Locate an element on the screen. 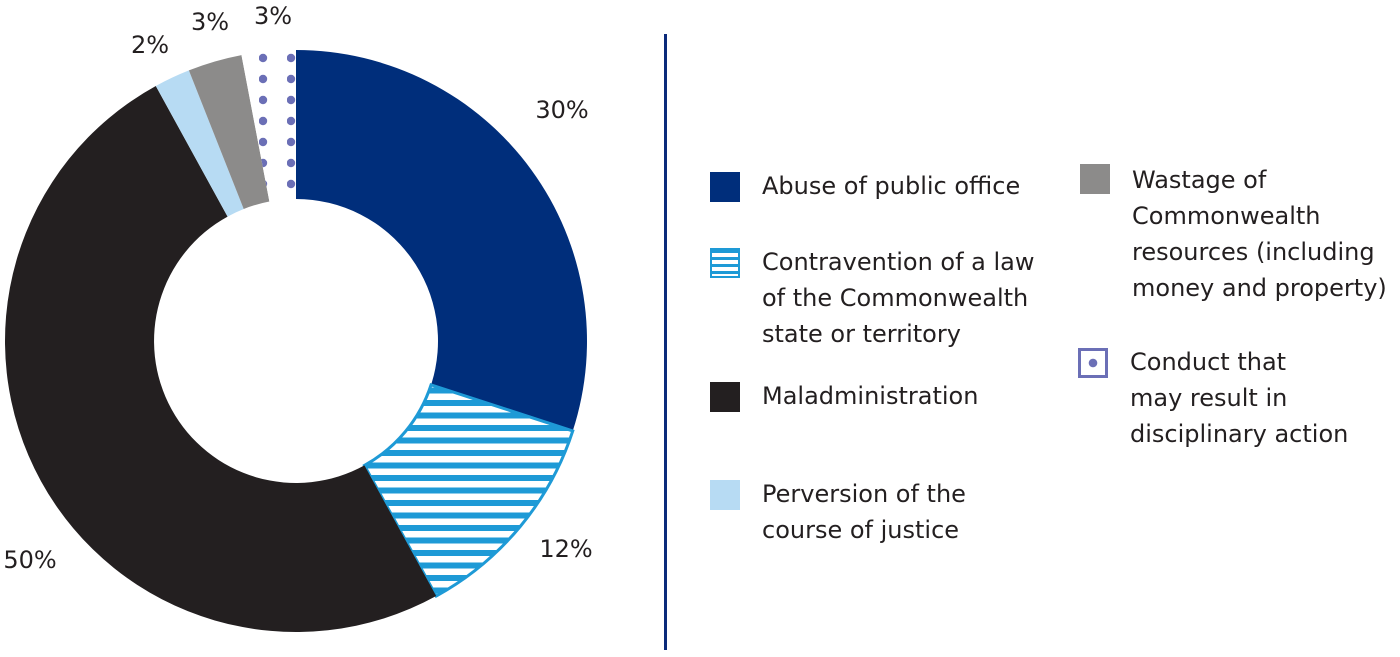 The height and width of the screenshot is (657, 1400). legend-item-maladministration: Maladministration is located at coordinates (844, 396).